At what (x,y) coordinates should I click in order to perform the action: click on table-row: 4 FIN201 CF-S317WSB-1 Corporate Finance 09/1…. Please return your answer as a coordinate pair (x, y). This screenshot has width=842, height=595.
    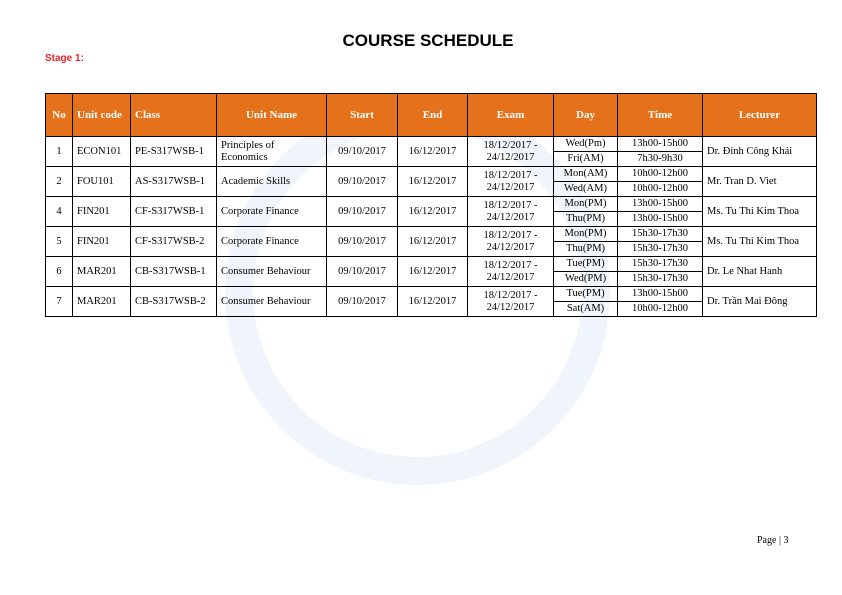
    Looking at the image, I should click on (431, 211).